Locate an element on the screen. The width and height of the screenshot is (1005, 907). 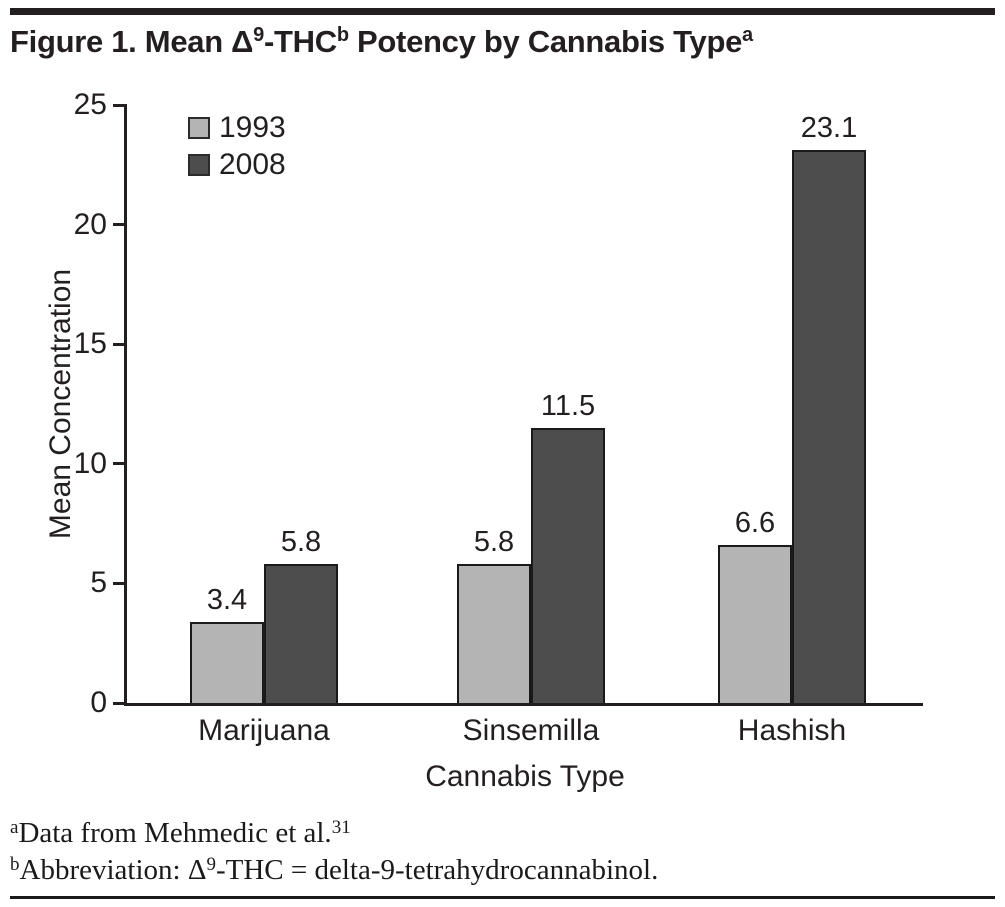
superscript: 31 is located at coordinates (341, 827).